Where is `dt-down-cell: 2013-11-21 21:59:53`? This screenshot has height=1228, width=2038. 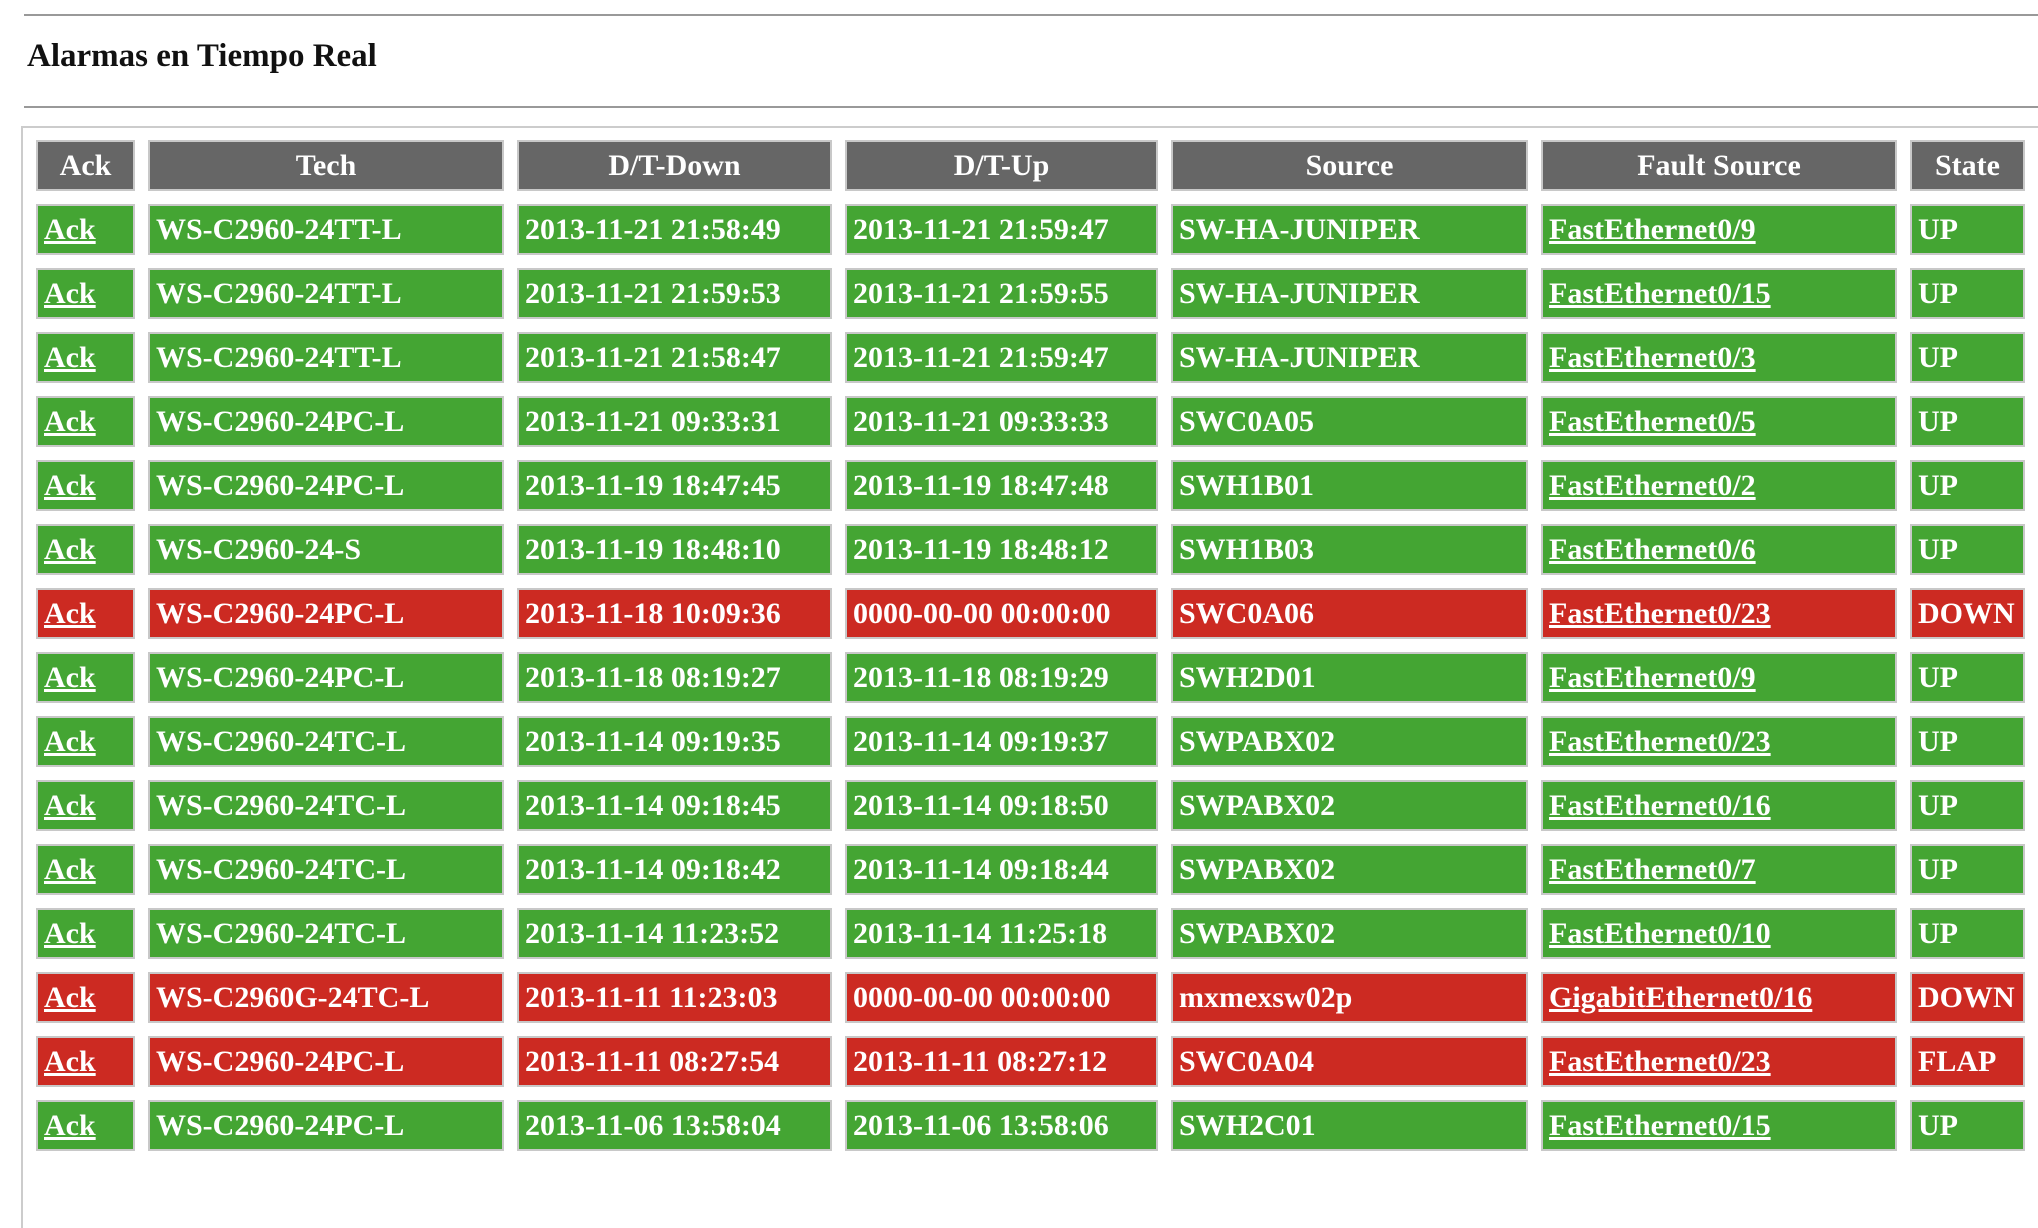 dt-down-cell: 2013-11-21 21:59:53 is located at coordinates (674, 293).